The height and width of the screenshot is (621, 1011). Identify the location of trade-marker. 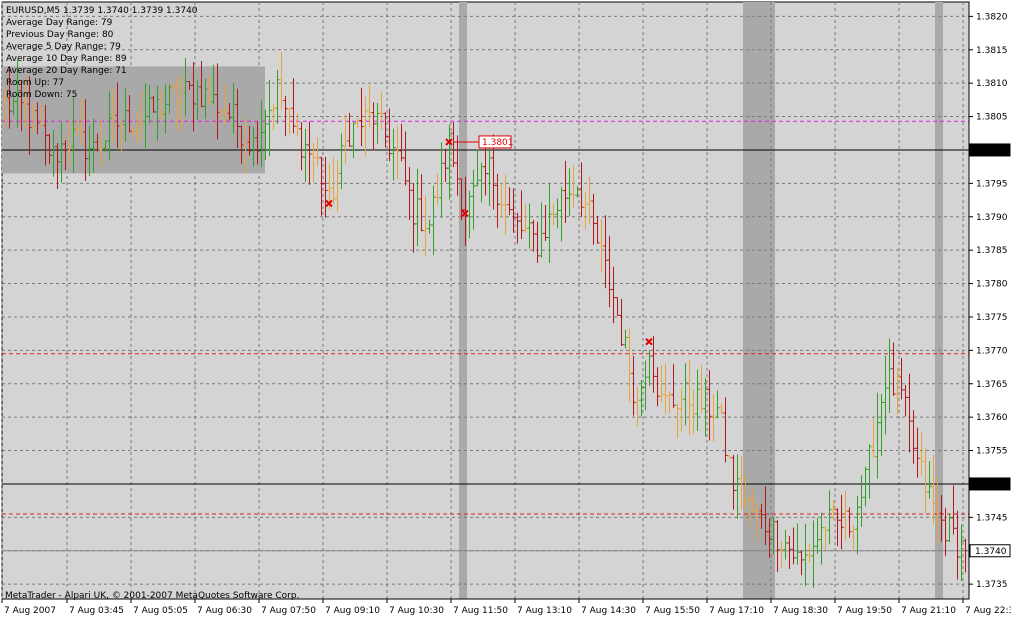
(649, 341).